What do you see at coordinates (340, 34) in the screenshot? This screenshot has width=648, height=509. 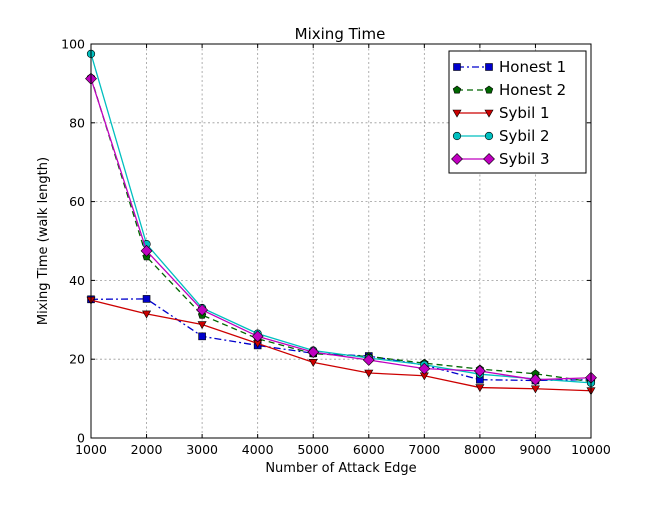 I see `chart-title: Mixing Time` at bounding box center [340, 34].